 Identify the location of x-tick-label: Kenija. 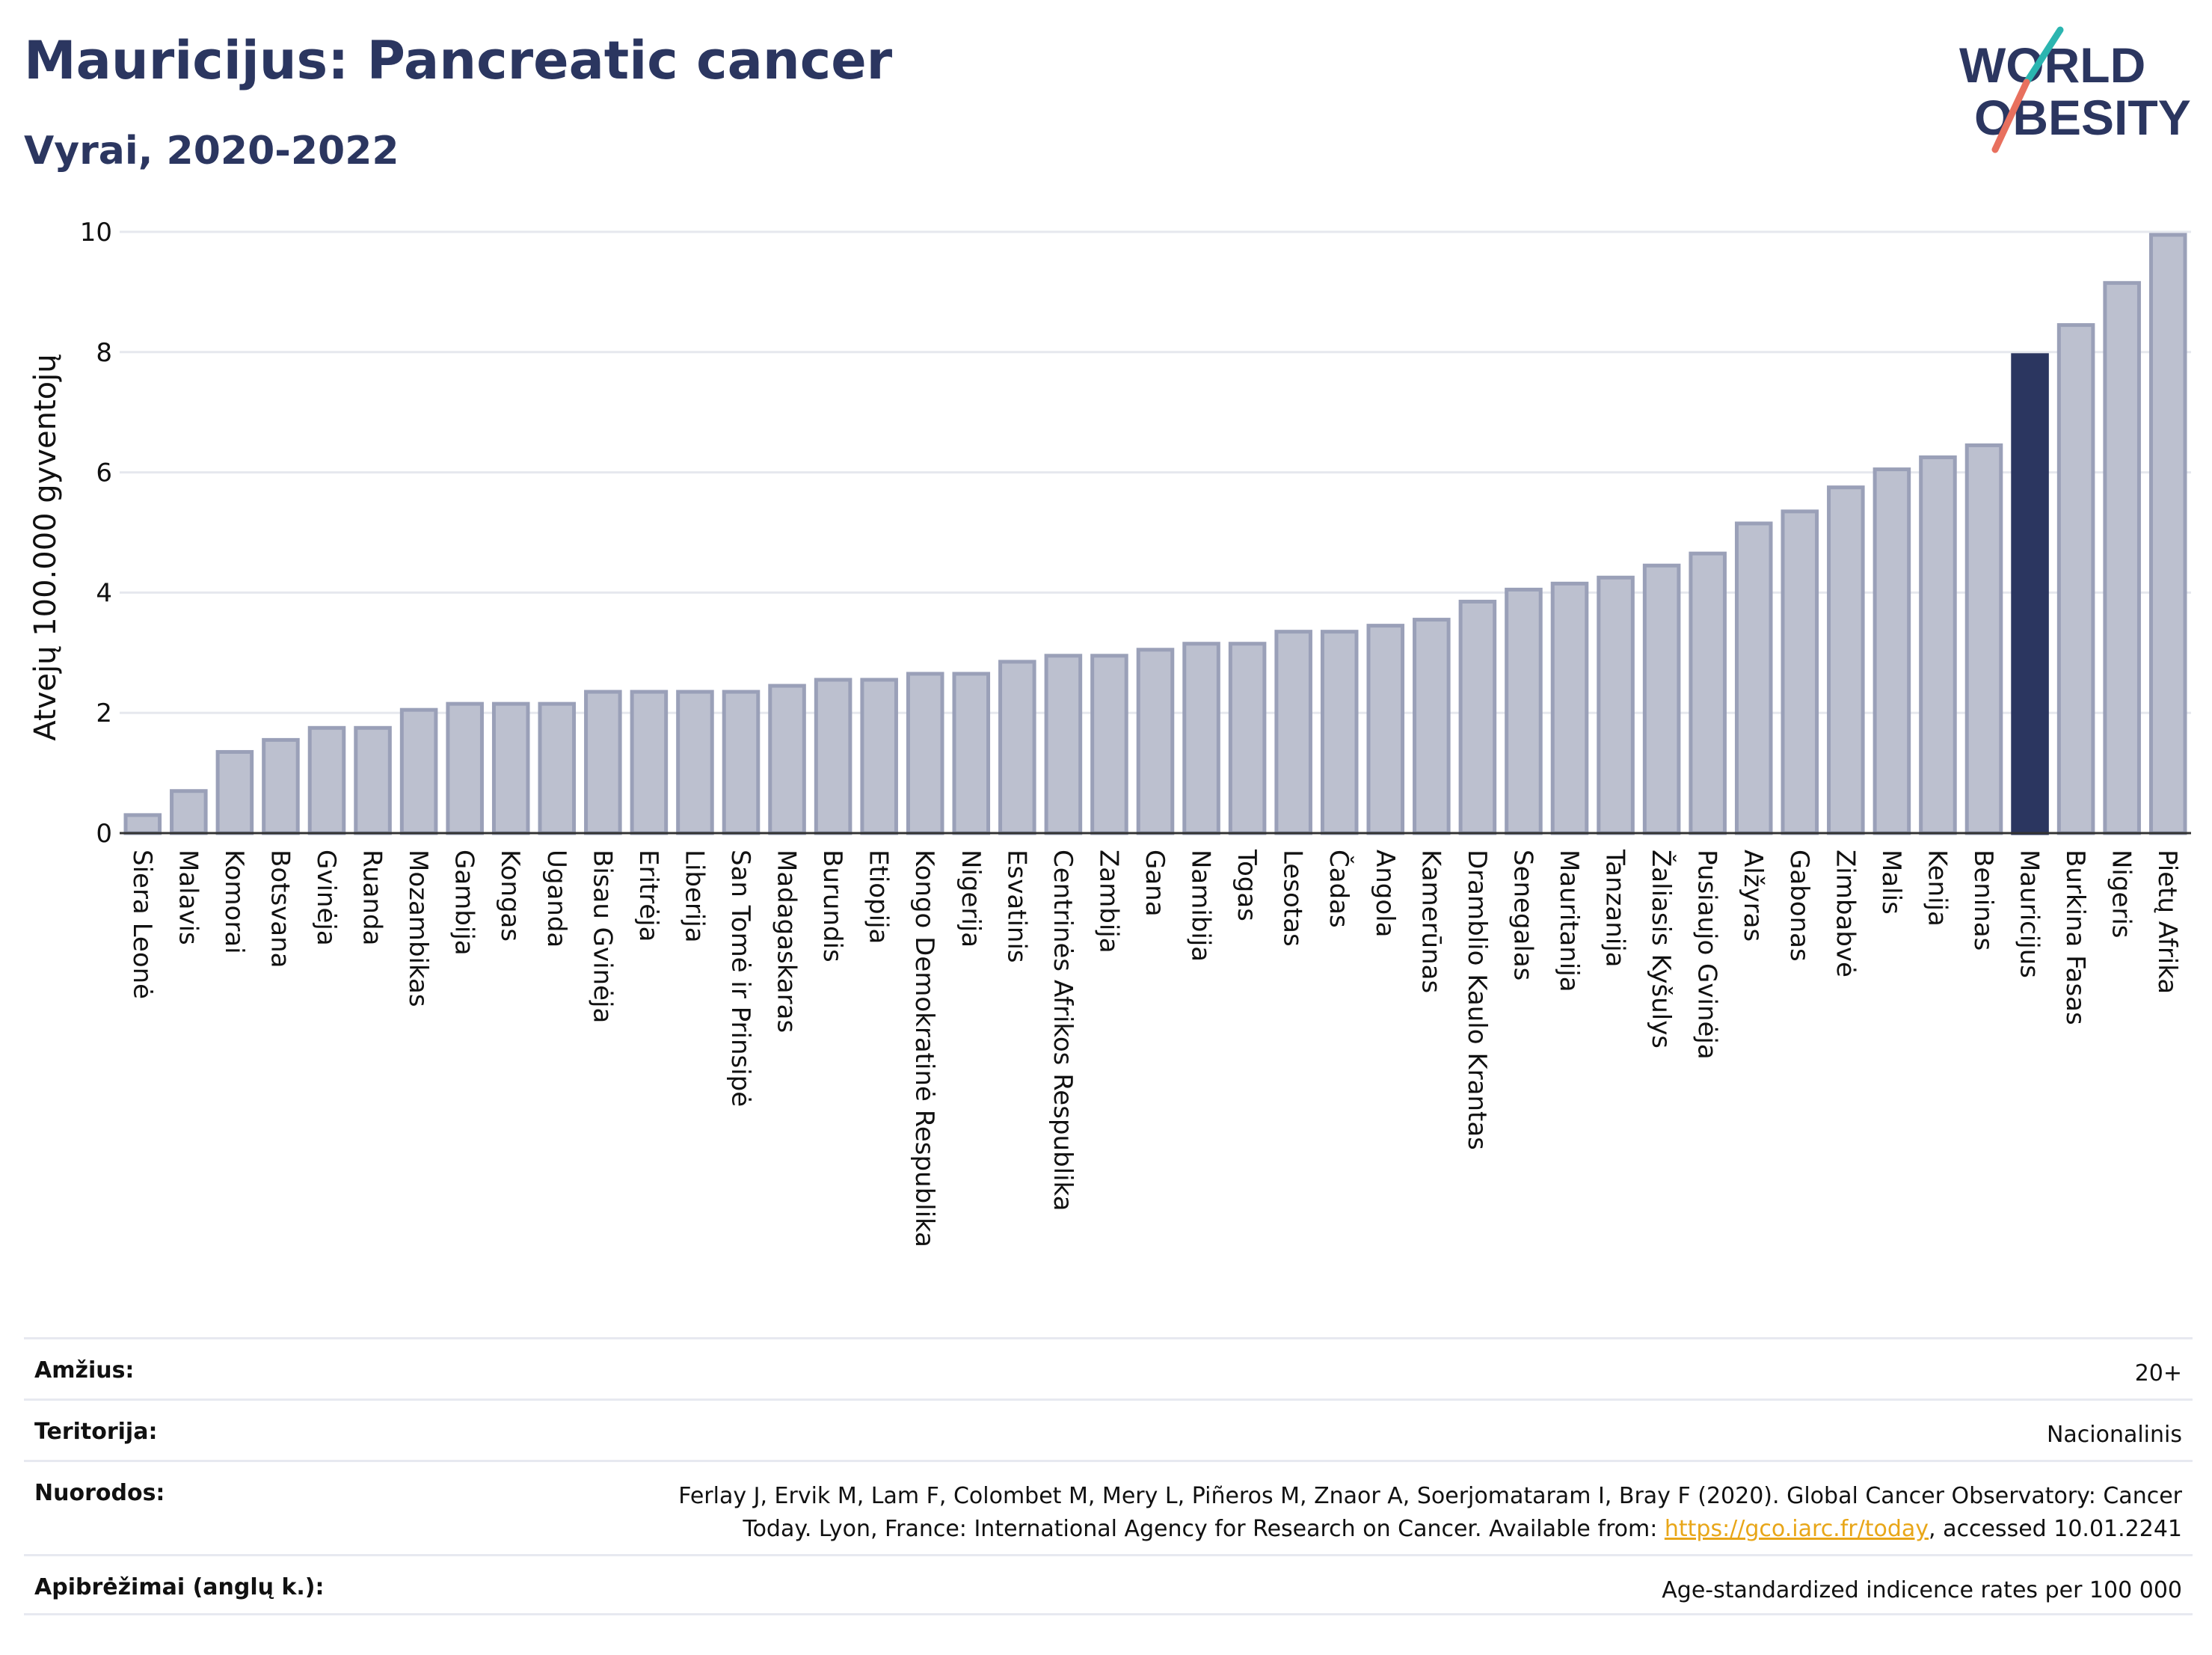
(1937, 888).